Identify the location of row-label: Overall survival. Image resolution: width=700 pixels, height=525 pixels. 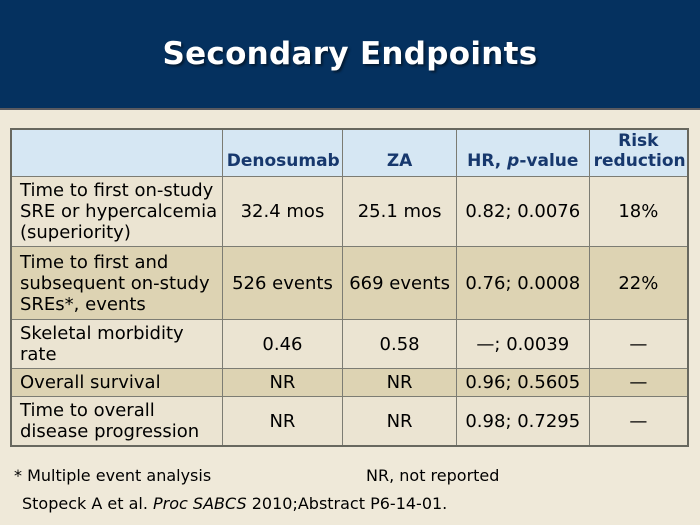
(116, 383).